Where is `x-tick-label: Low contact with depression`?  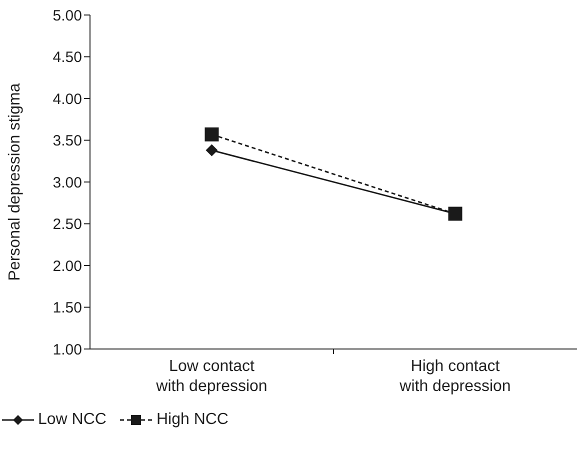
x-tick-label: Low contact with depression is located at coordinates (211, 376).